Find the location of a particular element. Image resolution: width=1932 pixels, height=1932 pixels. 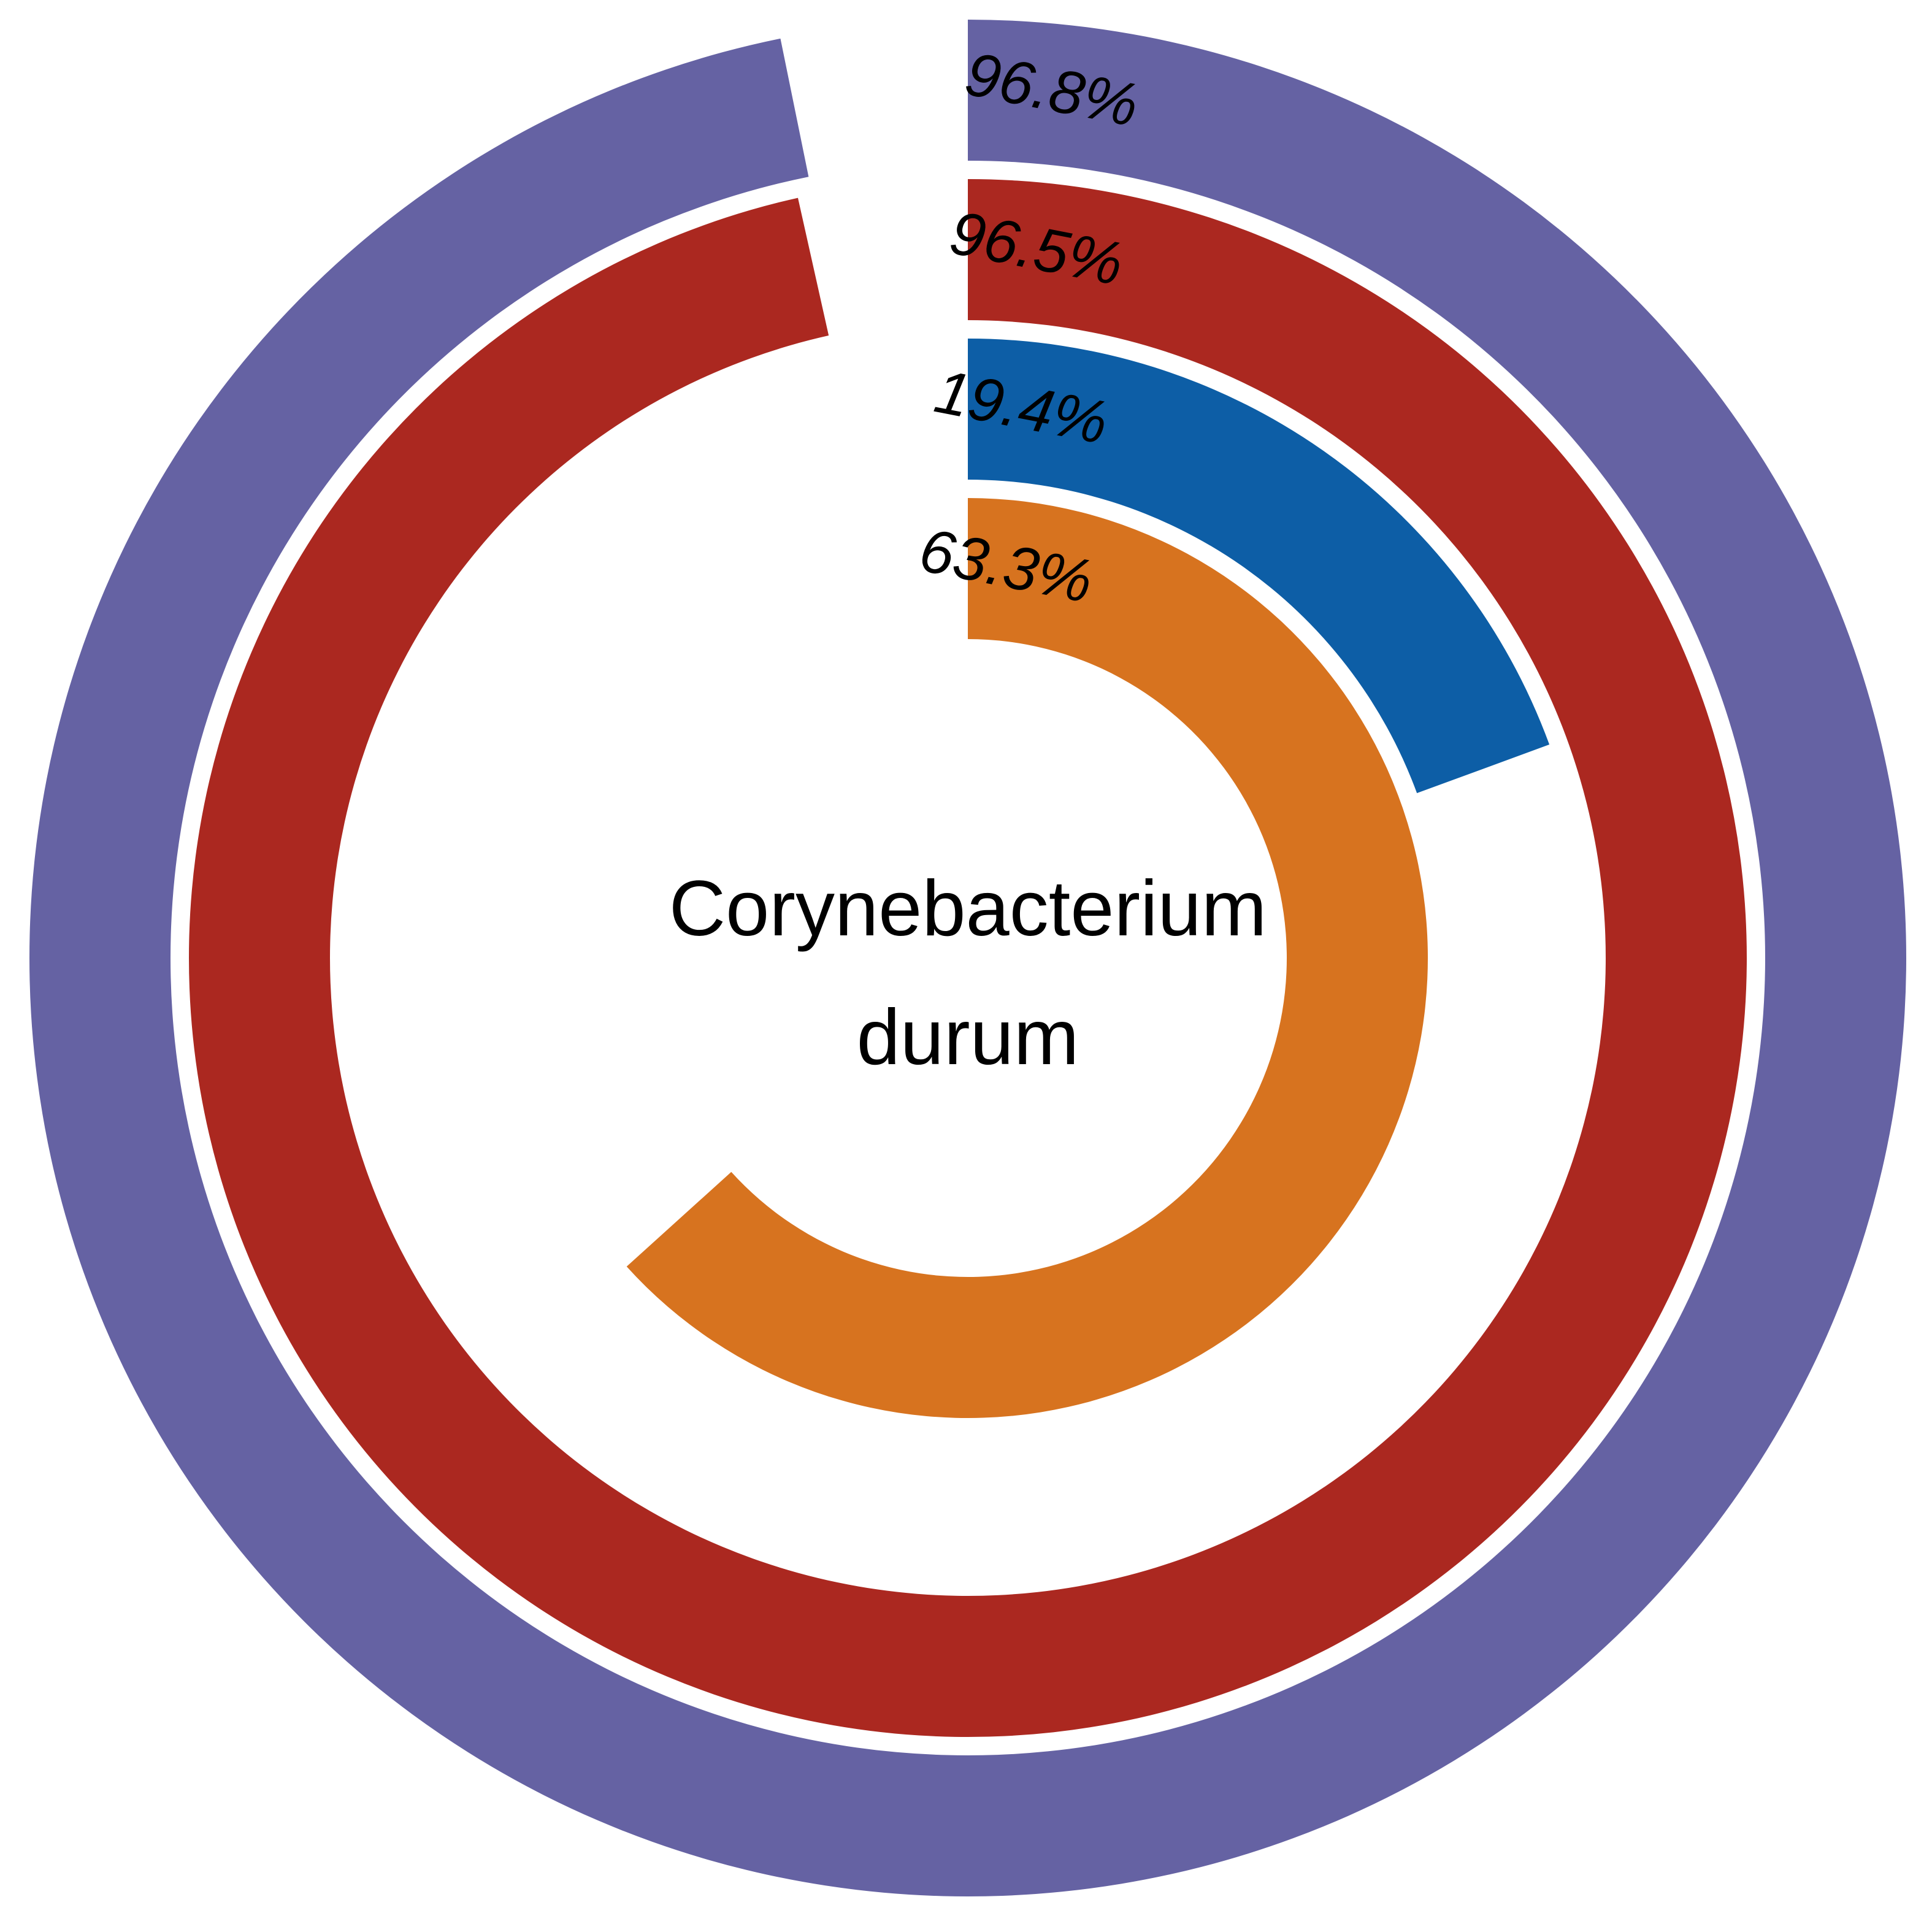

ring-labels-layer: 96.8%96.5%19.4%63.3% is located at coordinates (1028, 327).